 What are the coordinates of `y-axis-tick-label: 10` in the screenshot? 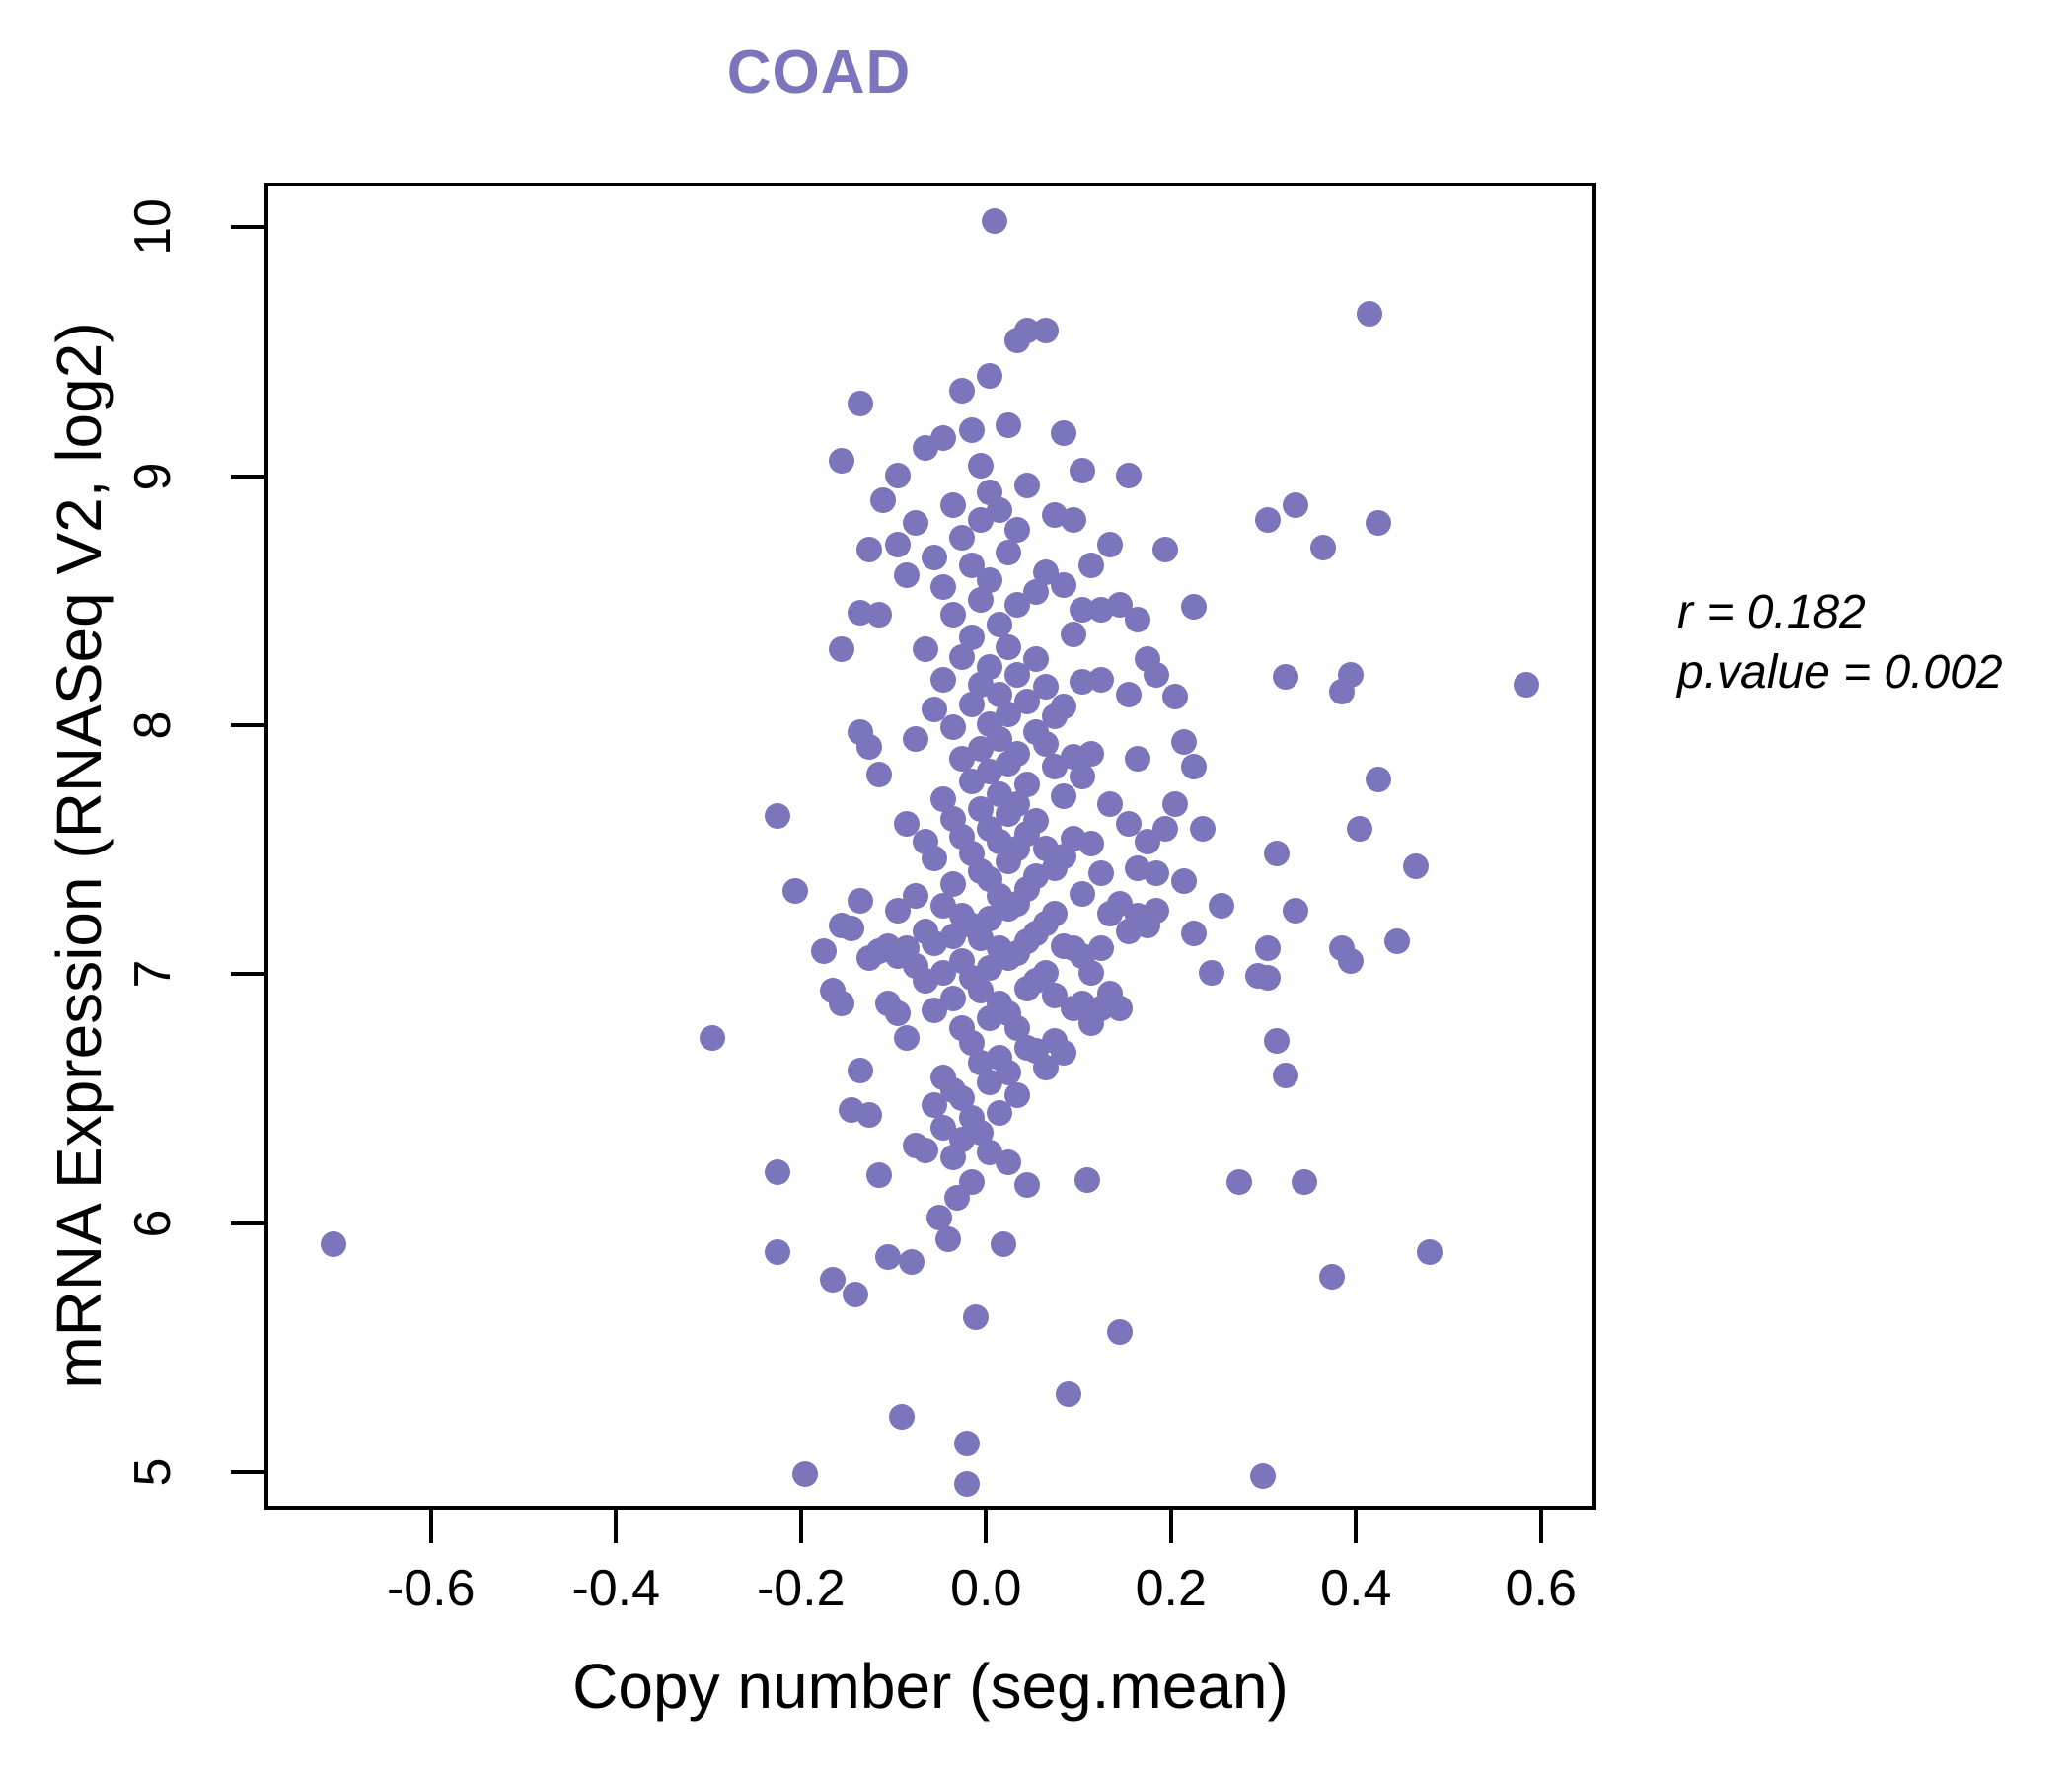 It's located at (153, 228).